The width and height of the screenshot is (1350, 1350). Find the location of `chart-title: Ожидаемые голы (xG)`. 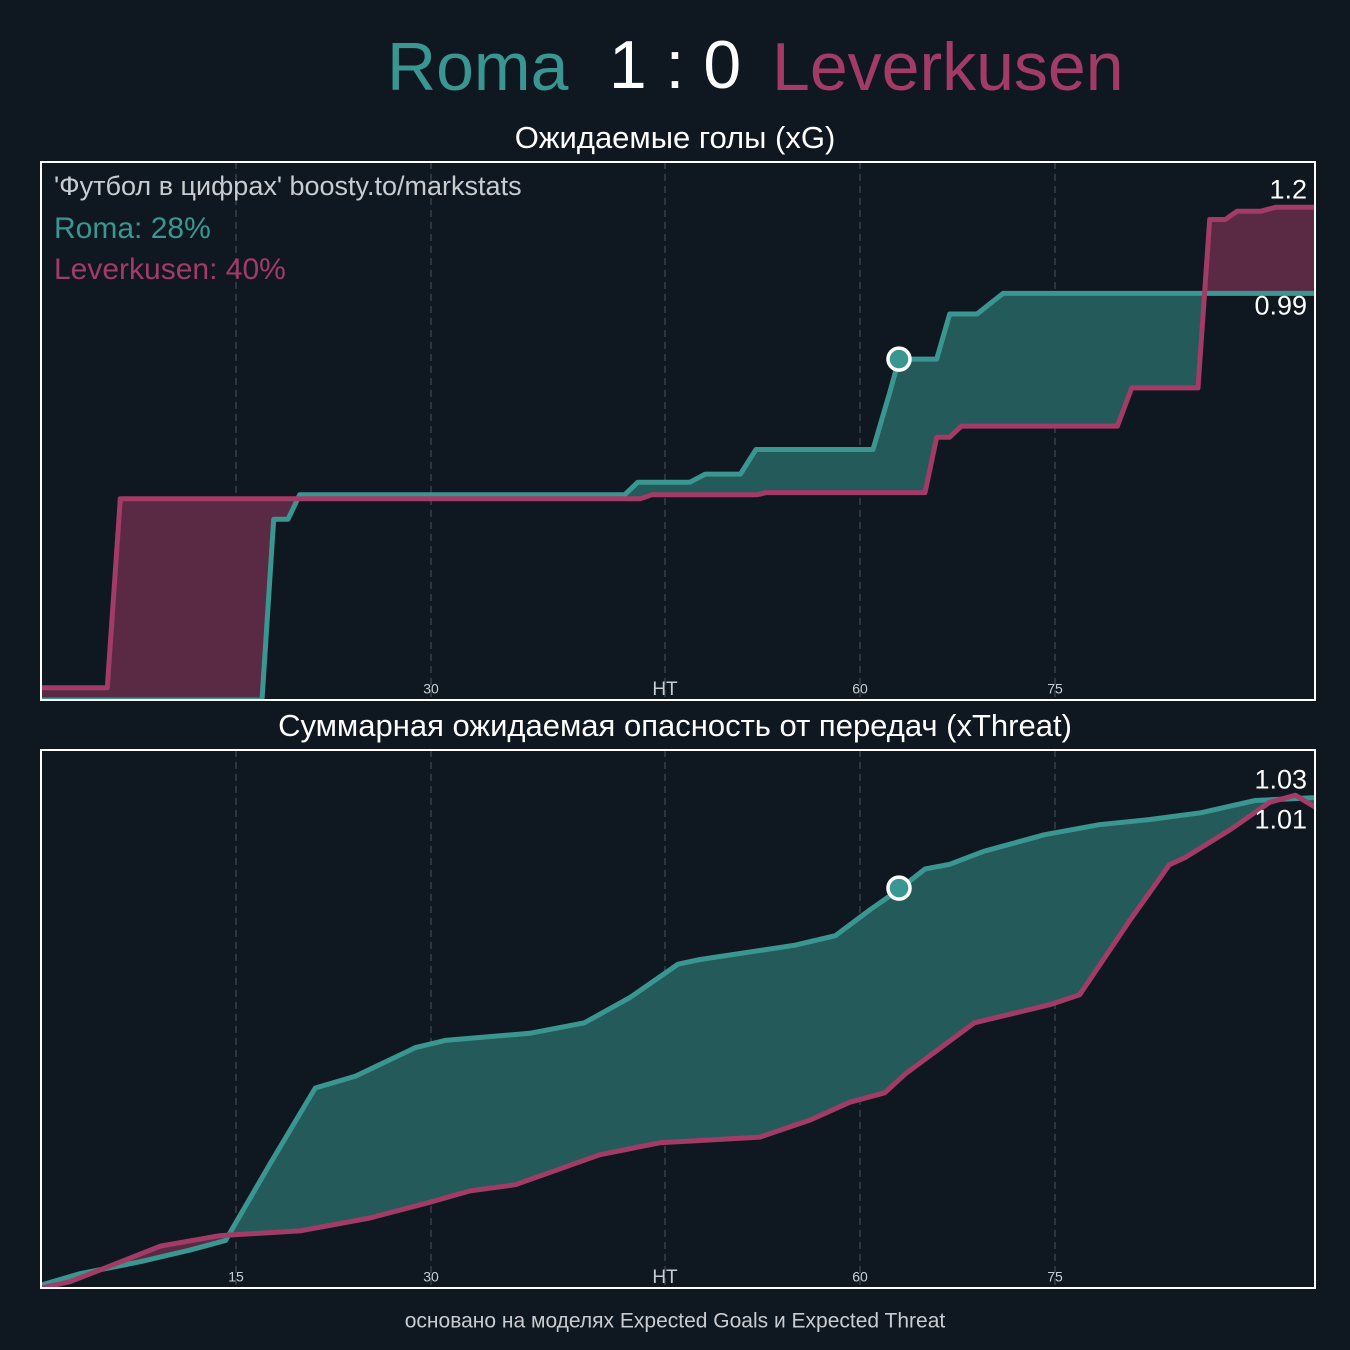

chart-title: Ожидаемые голы (xG) is located at coordinates (675, 137).